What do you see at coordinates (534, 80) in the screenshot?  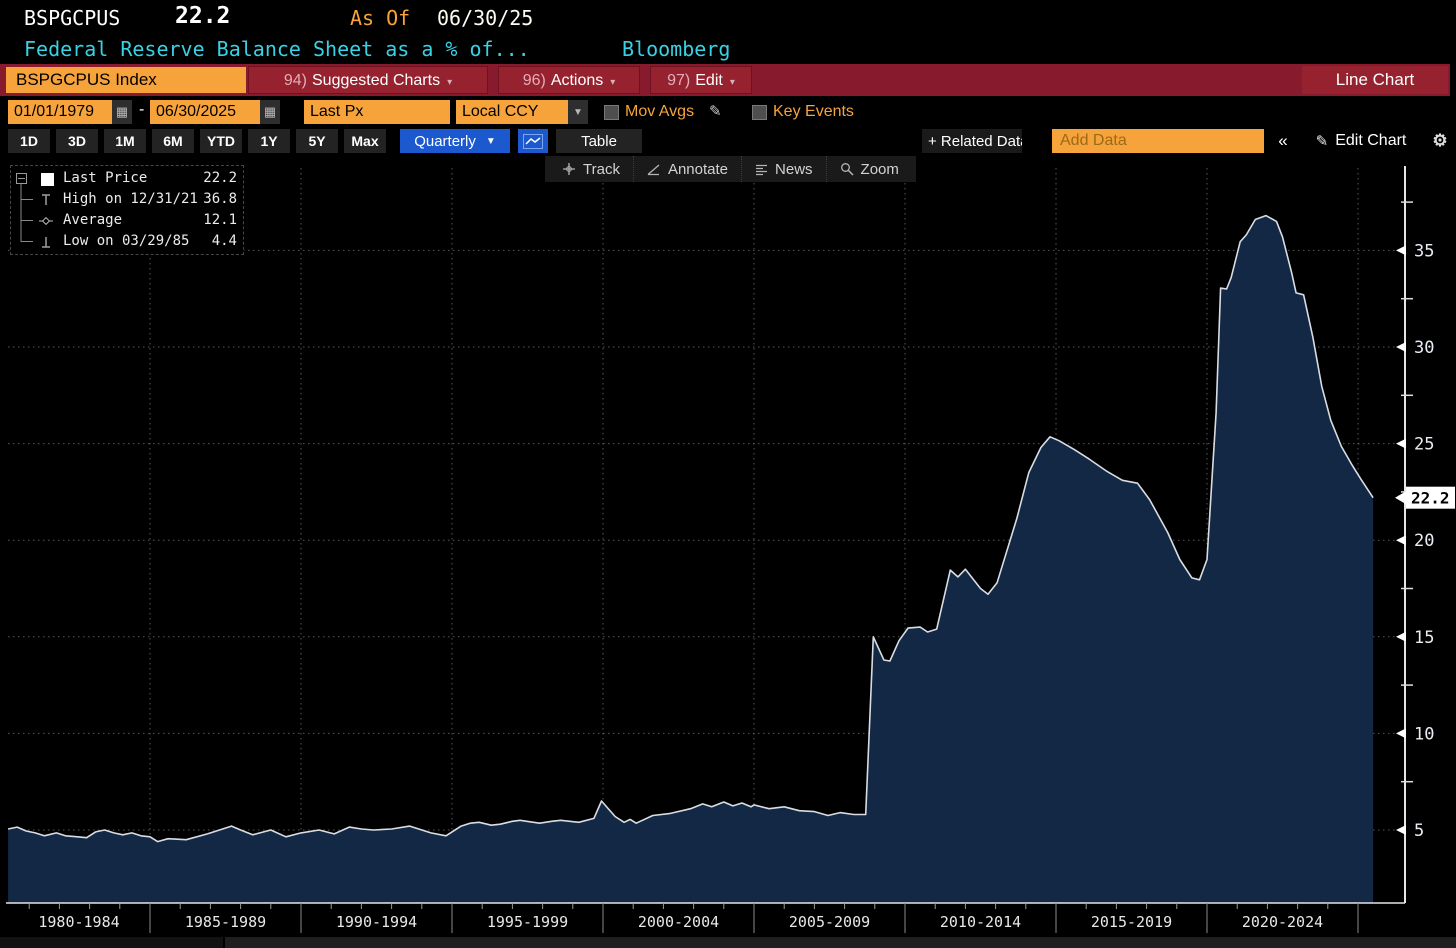 I see `menu-number: 96)` at bounding box center [534, 80].